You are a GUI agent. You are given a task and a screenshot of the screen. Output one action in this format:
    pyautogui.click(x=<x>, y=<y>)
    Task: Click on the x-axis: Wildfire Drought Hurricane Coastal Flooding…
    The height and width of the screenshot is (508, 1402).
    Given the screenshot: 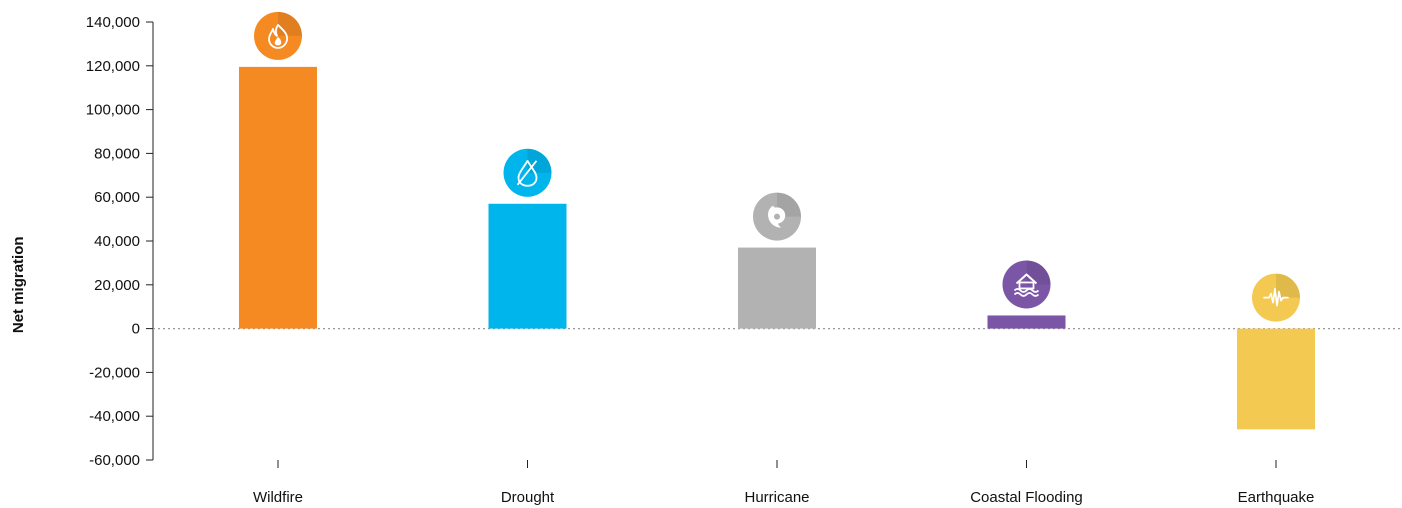 What is the action you would take?
    pyautogui.click(x=783, y=483)
    